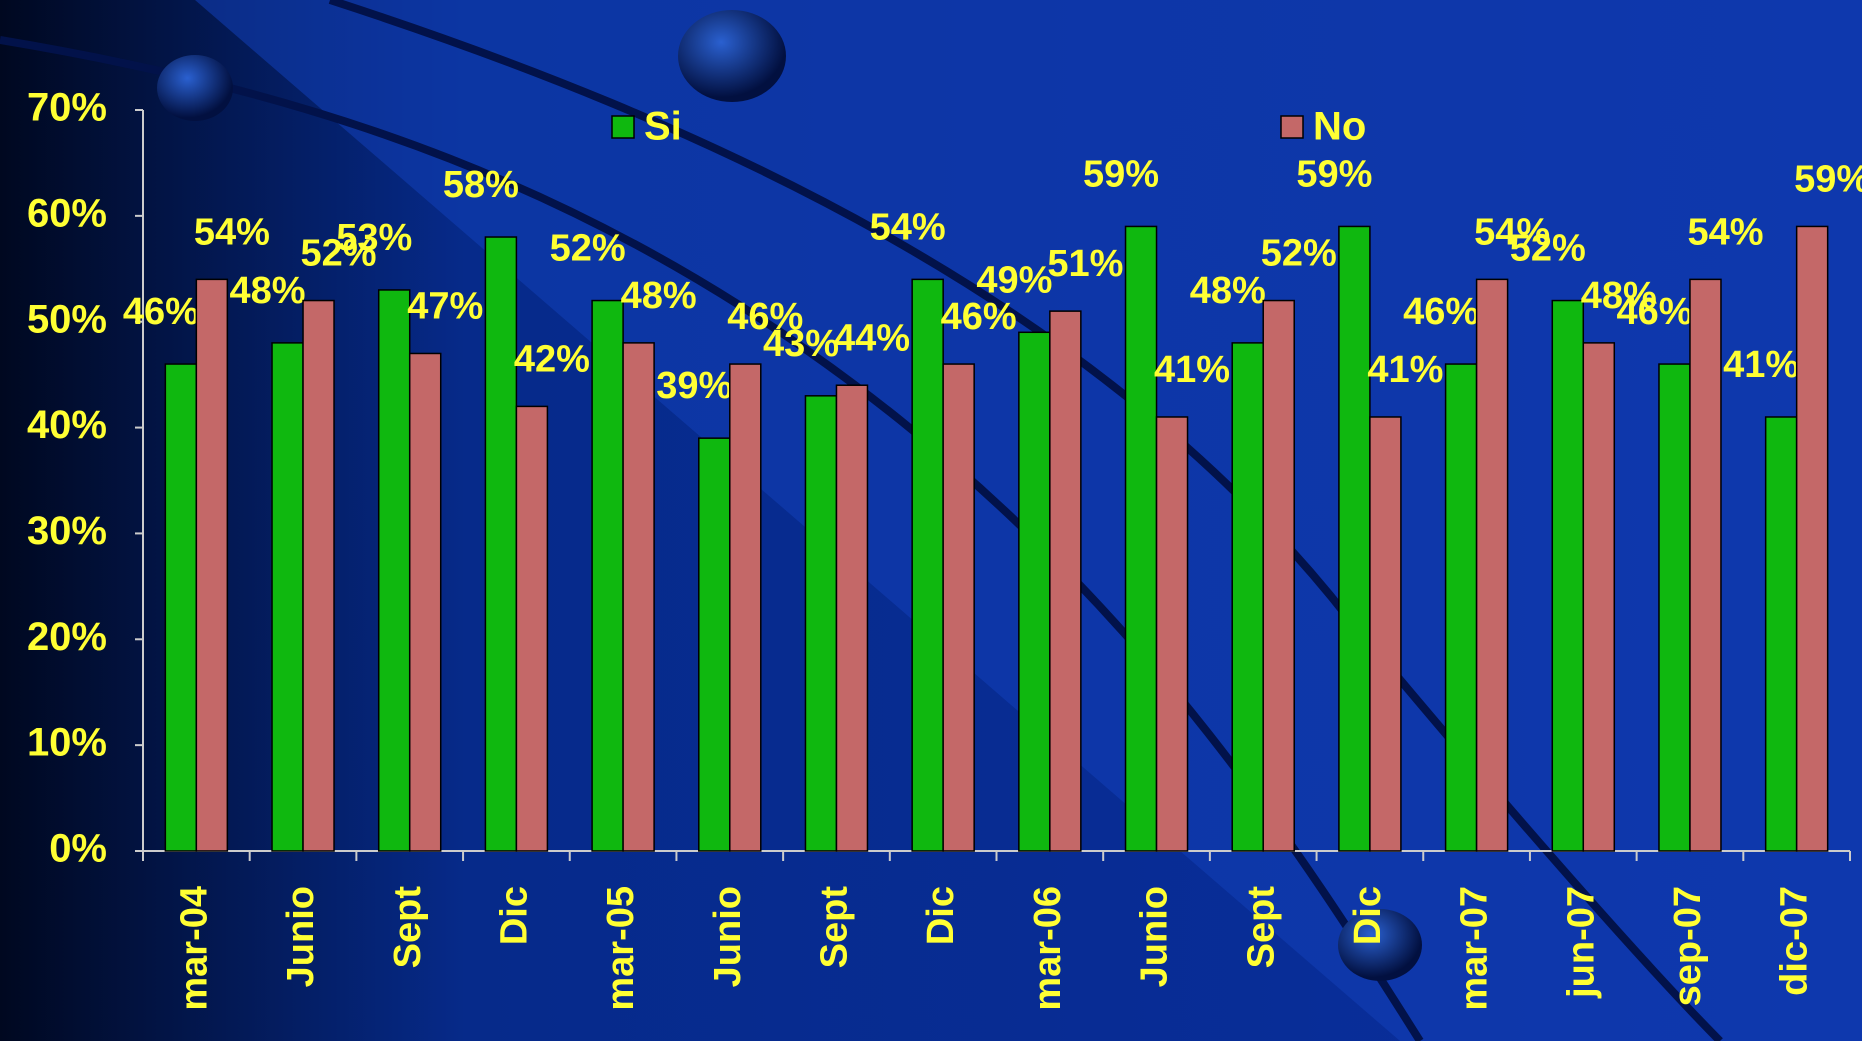 This screenshot has width=1862, height=1041. What do you see at coordinates (67, 213) in the screenshot?
I see `y-tick-label: 60%` at bounding box center [67, 213].